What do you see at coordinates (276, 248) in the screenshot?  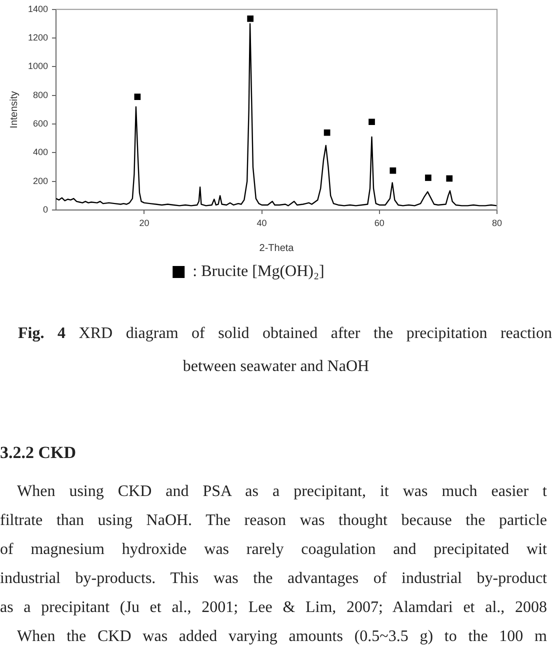 I see `x-axis-title: 2-Theta` at bounding box center [276, 248].